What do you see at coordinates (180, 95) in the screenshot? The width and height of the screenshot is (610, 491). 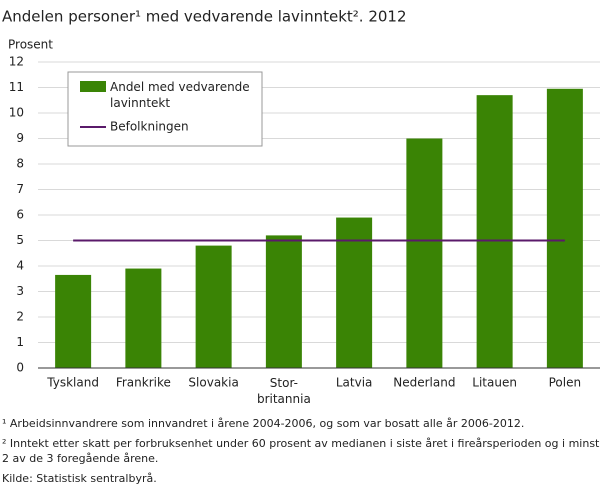 I see `legend-label: Andel med vedvarende lavinntekt` at bounding box center [180, 95].